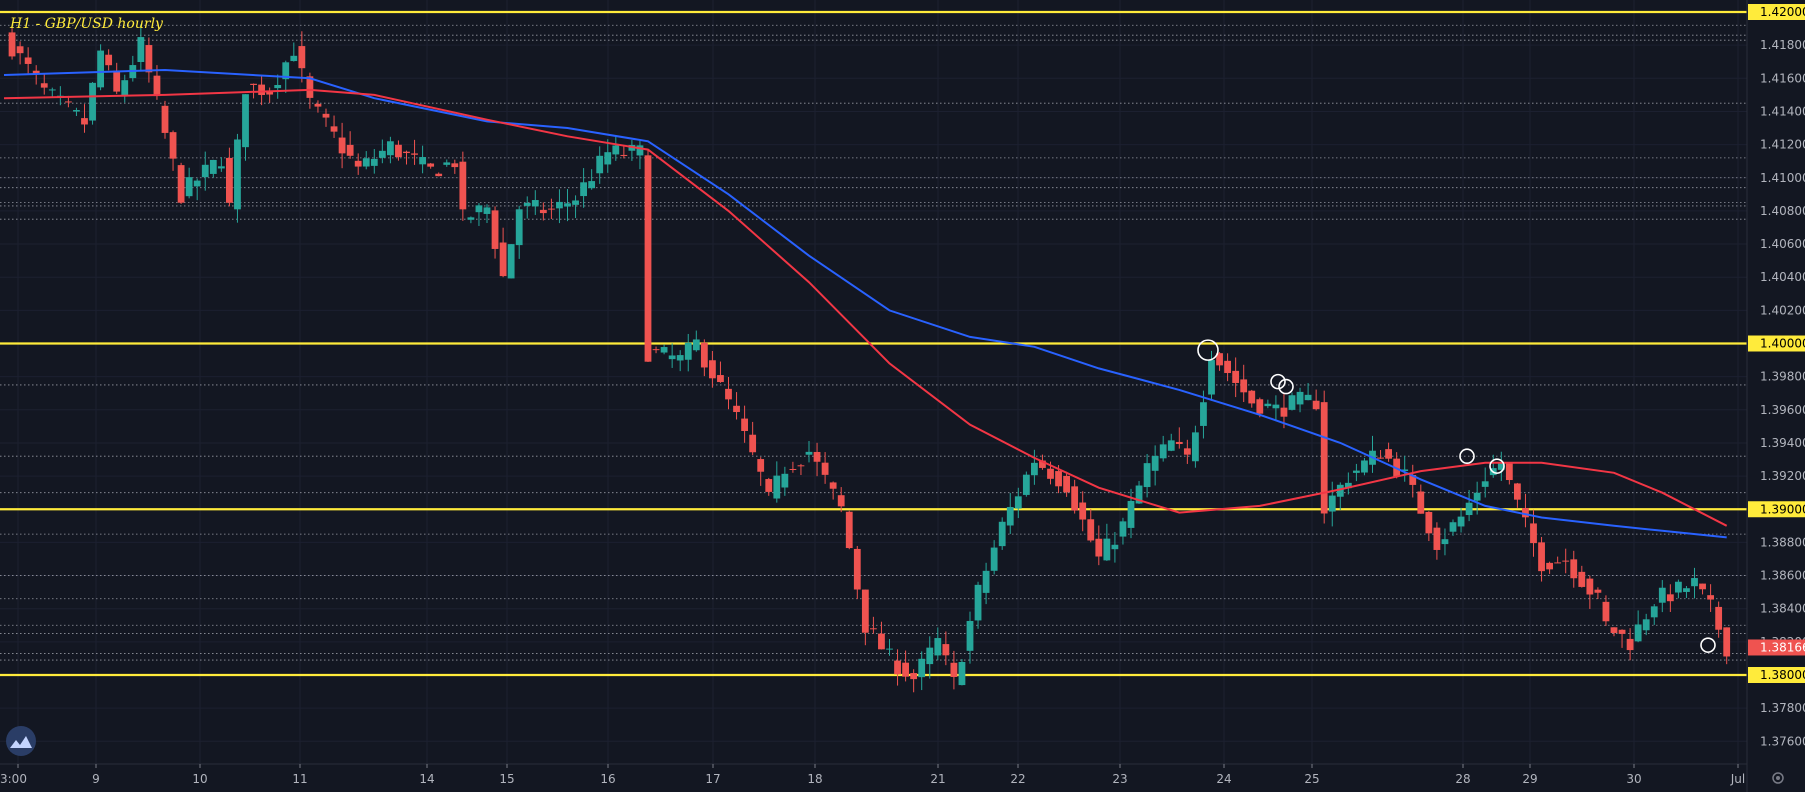 This screenshot has height=792, width=1805. I want to click on y-tick-label: 1.40400, so click(1782, 277).